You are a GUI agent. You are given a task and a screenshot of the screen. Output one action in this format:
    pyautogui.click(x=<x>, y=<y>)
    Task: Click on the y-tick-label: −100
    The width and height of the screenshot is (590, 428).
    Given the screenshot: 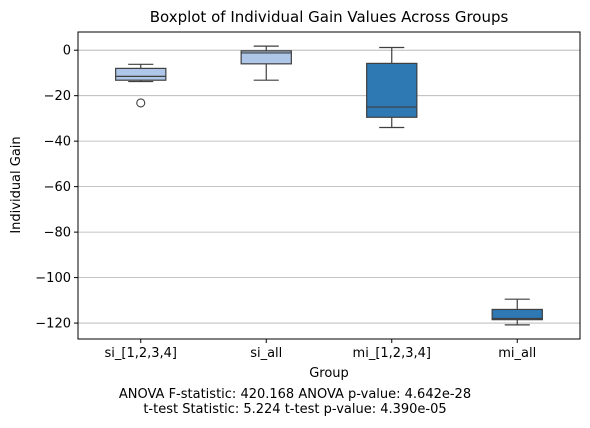 What is the action you would take?
    pyautogui.click(x=53, y=278)
    